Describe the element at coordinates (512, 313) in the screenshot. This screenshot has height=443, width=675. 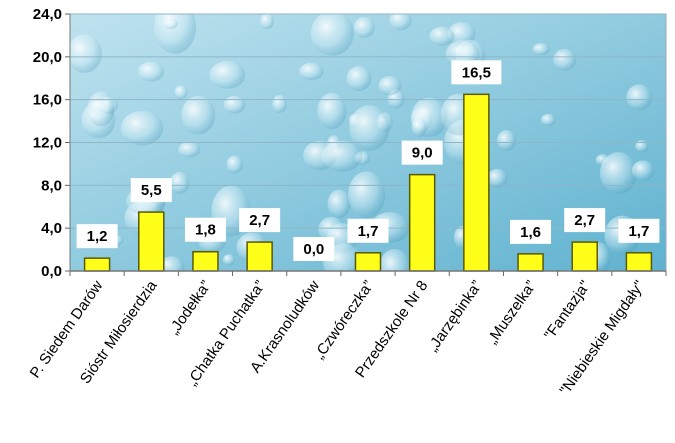
I see `x-tick-label: „Muszelka”` at that location.